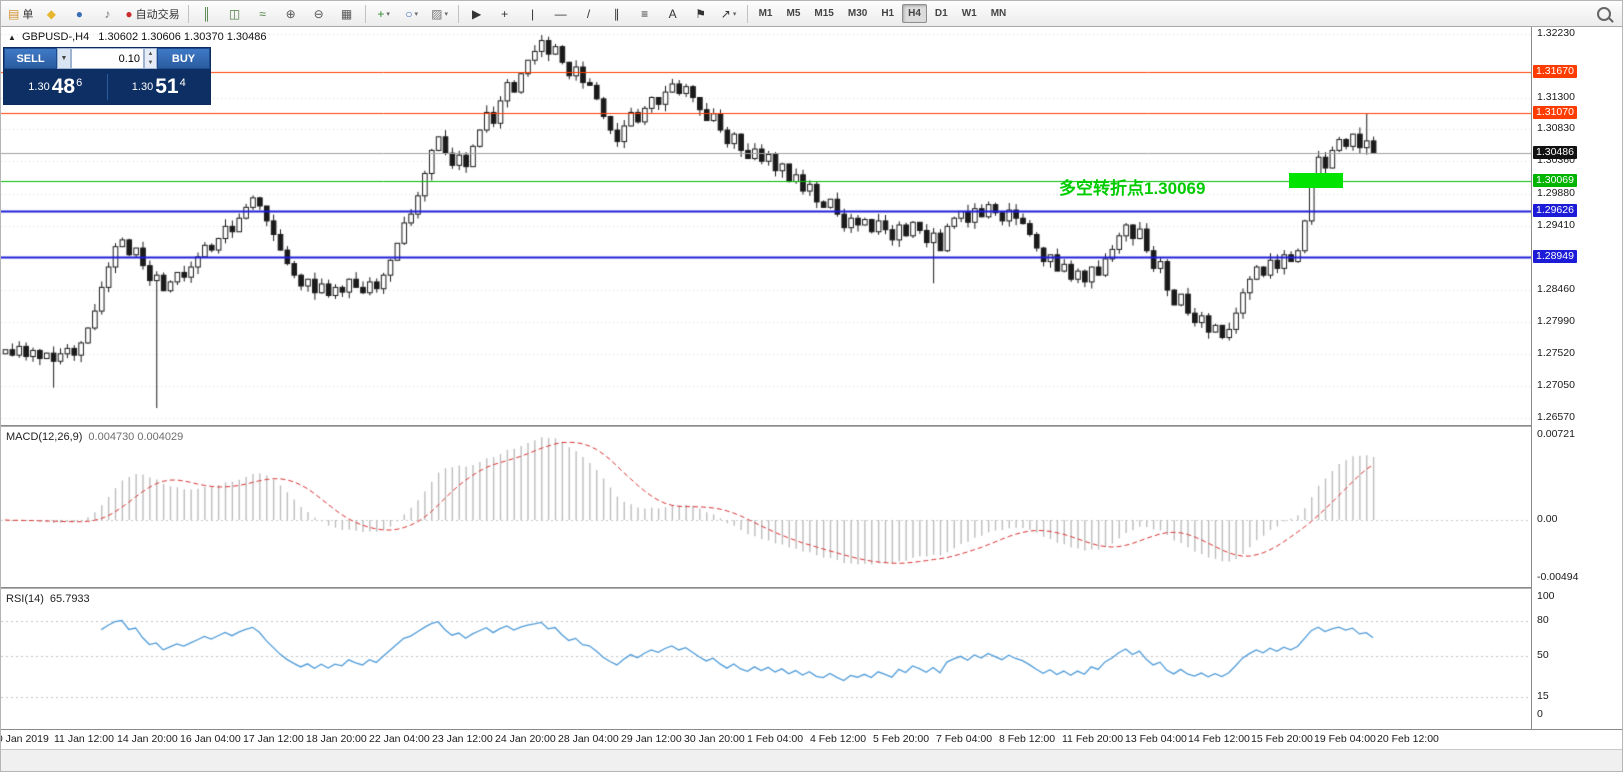 The image size is (1623, 772). What do you see at coordinates (1556, 96) in the screenshot?
I see `price-axis-label: 1.31300` at bounding box center [1556, 96].